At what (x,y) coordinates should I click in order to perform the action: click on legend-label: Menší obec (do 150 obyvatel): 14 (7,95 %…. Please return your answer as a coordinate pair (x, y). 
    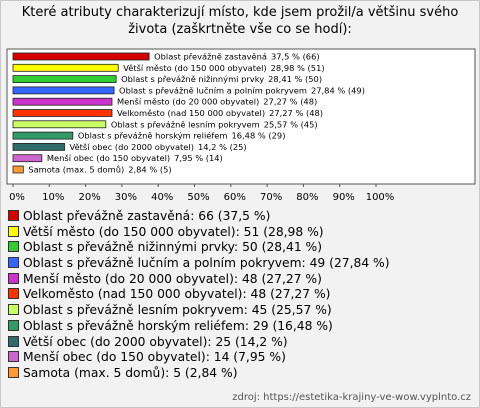
    Looking at the image, I should click on (154, 357).